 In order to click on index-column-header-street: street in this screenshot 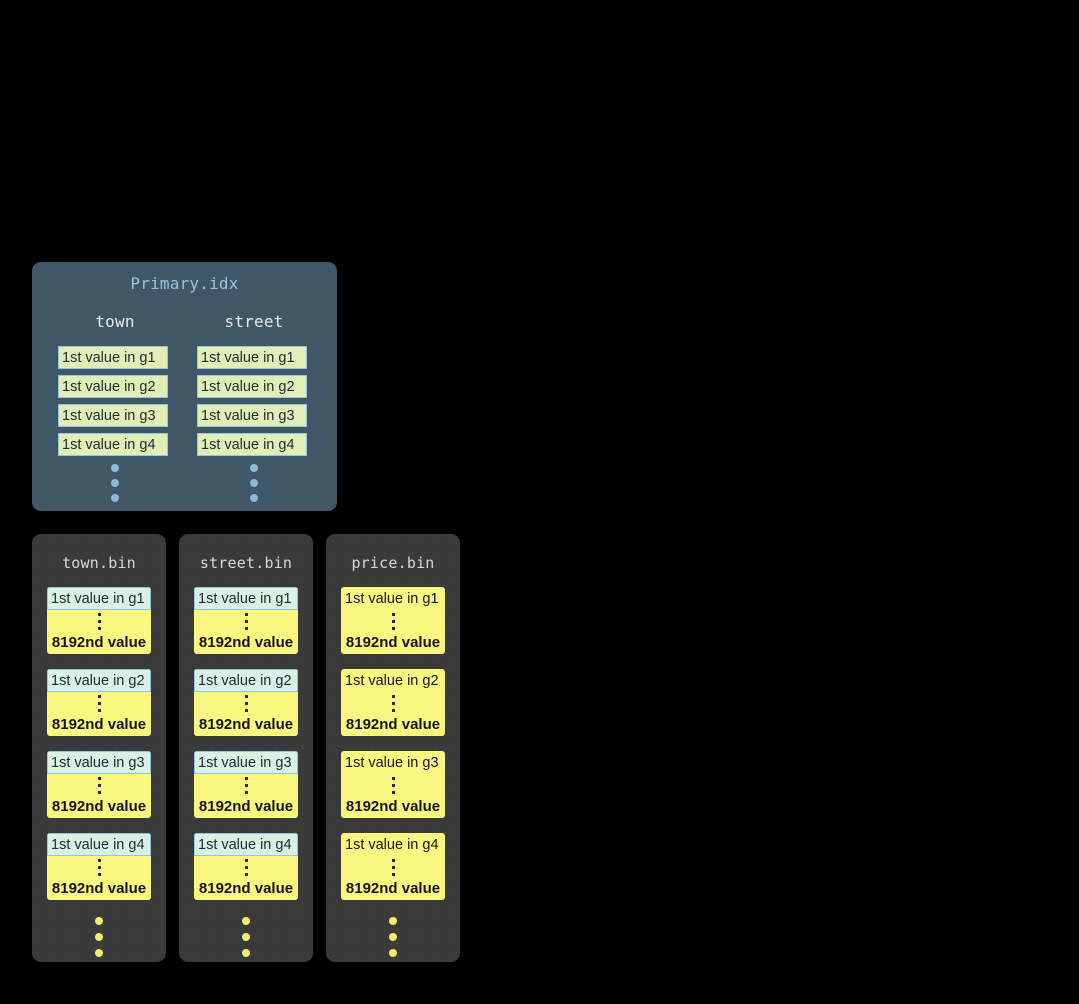, I will do `click(254, 321)`.